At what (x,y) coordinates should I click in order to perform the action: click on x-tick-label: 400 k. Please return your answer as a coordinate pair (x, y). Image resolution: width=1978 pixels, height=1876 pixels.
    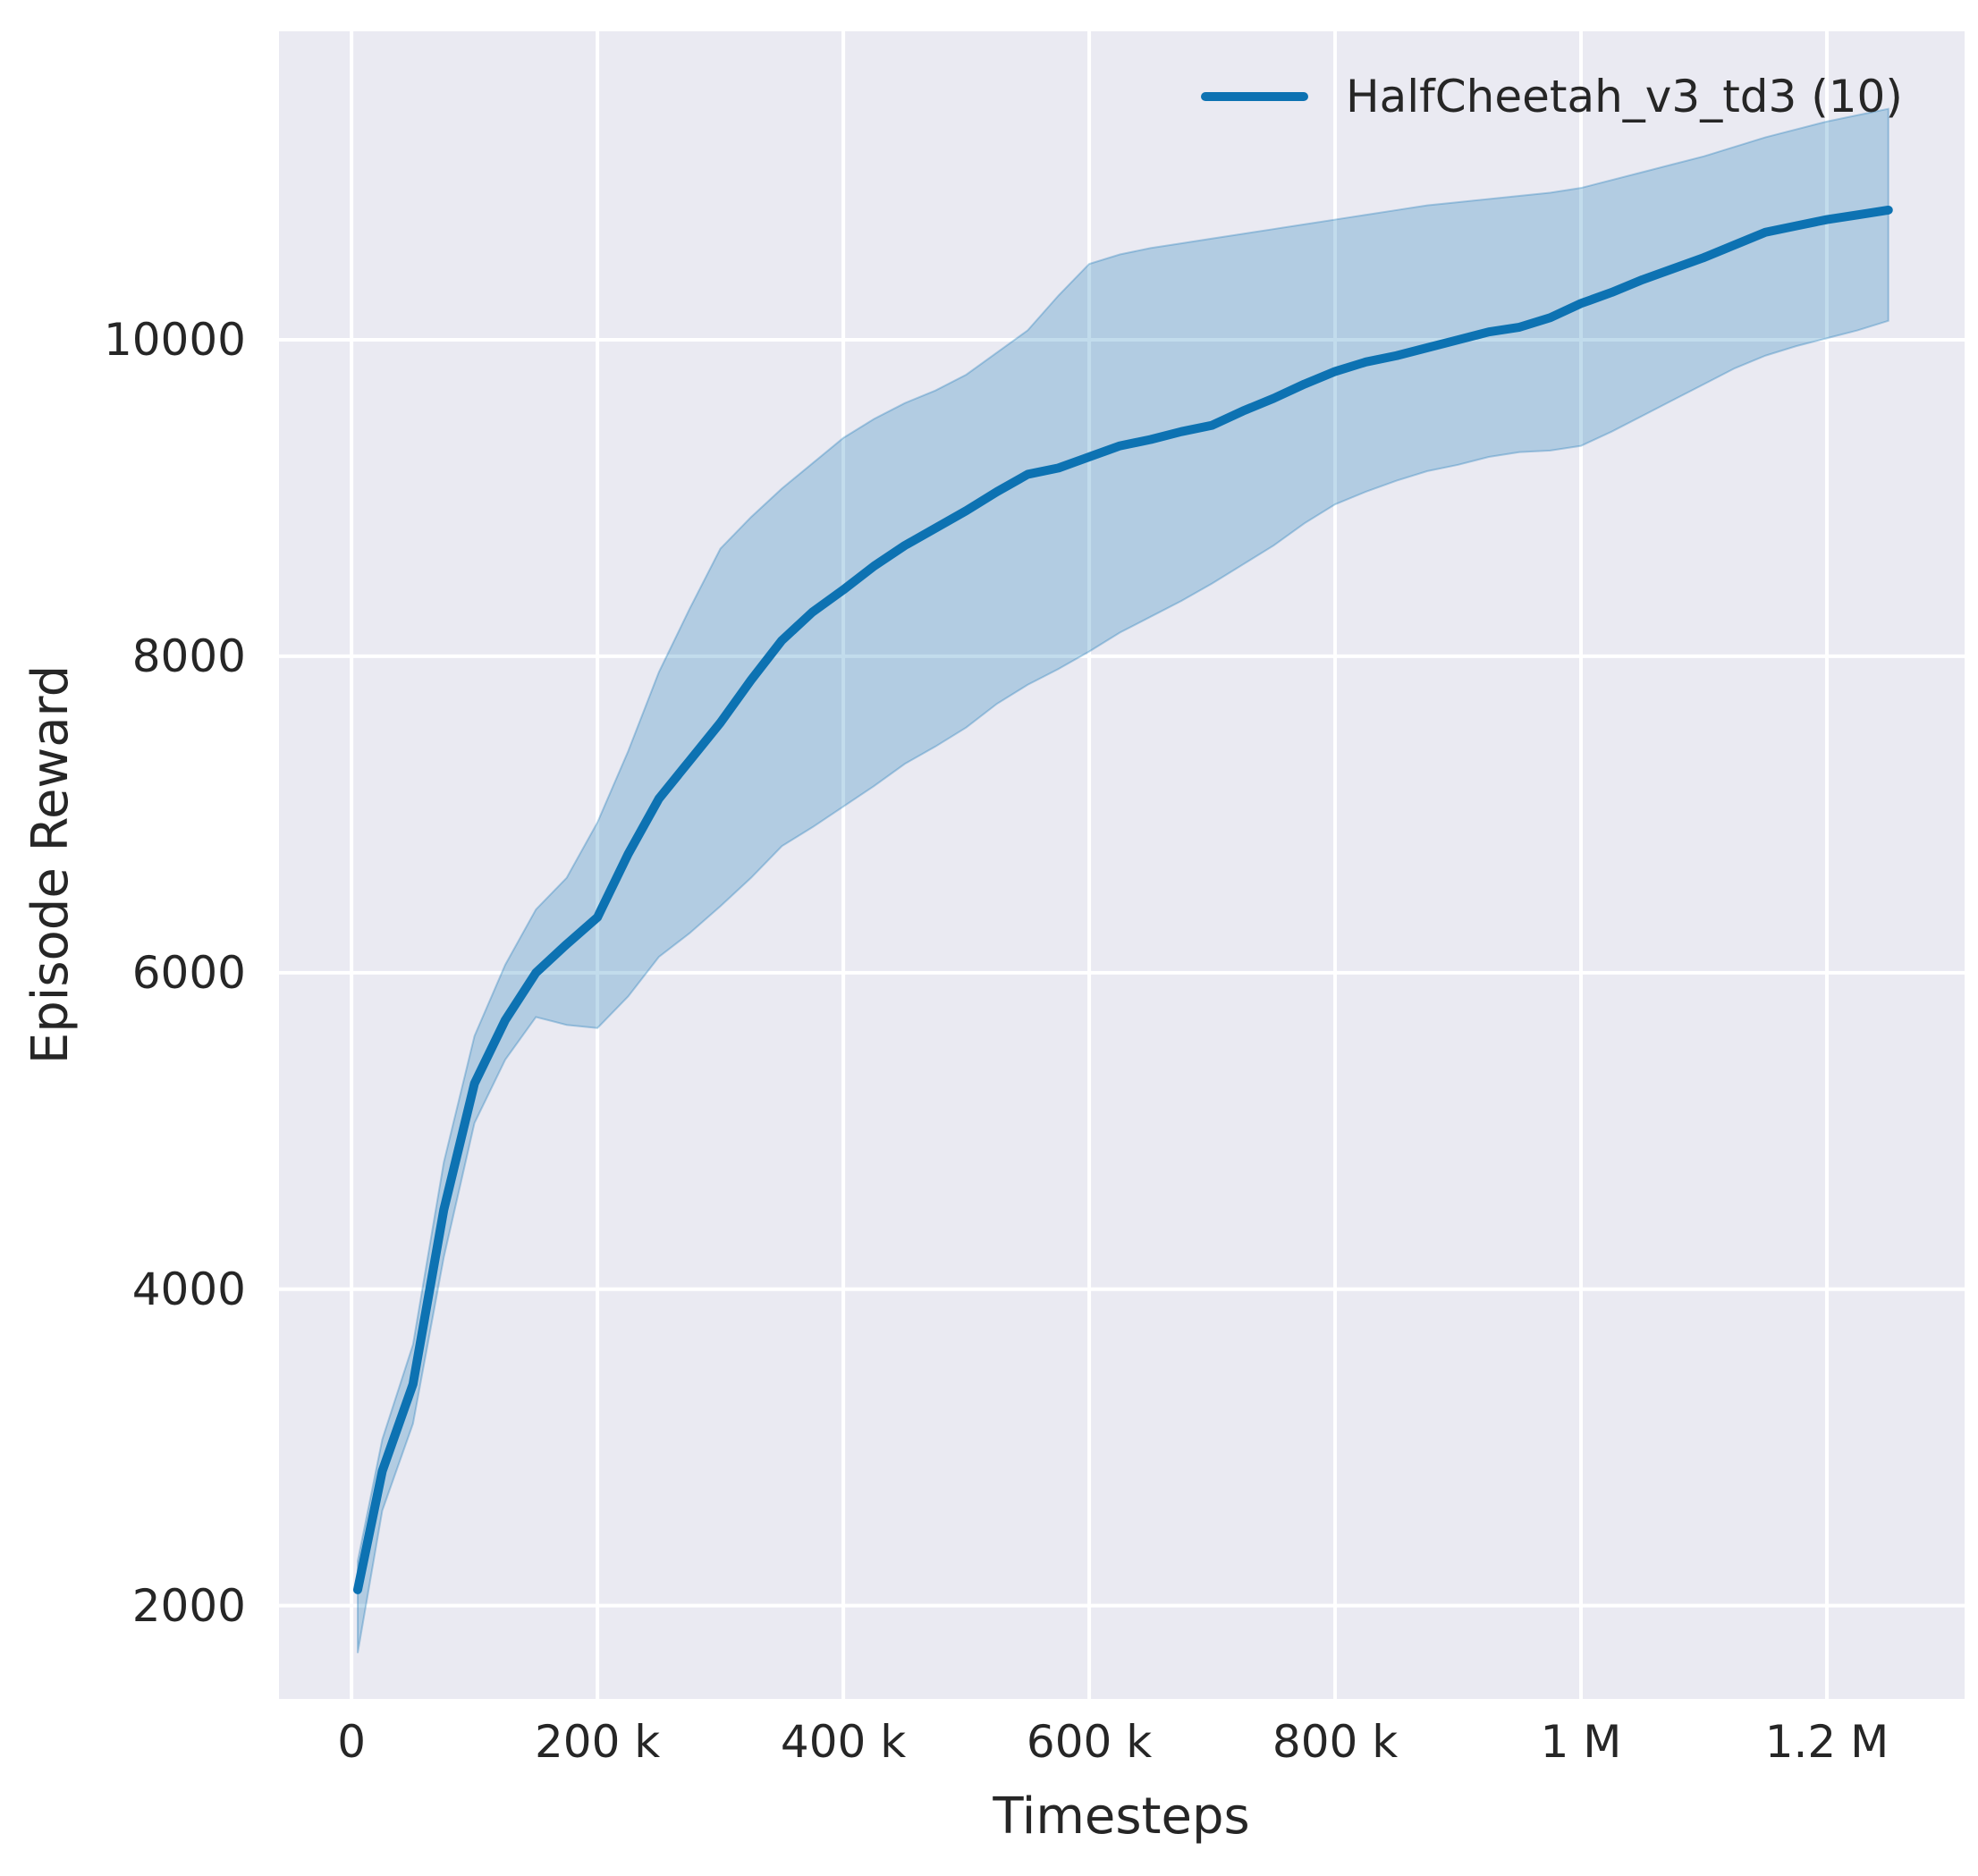
    Looking at the image, I should click on (843, 1742).